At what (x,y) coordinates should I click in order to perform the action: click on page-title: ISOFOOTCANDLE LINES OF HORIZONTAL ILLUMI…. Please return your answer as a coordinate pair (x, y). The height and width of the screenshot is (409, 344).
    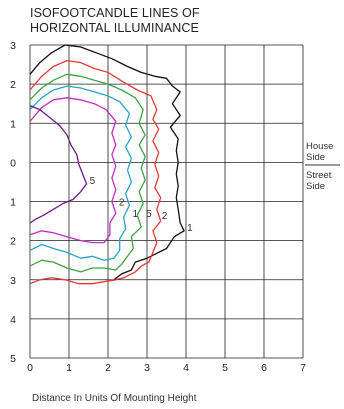
    Looking at the image, I should click on (175, 21).